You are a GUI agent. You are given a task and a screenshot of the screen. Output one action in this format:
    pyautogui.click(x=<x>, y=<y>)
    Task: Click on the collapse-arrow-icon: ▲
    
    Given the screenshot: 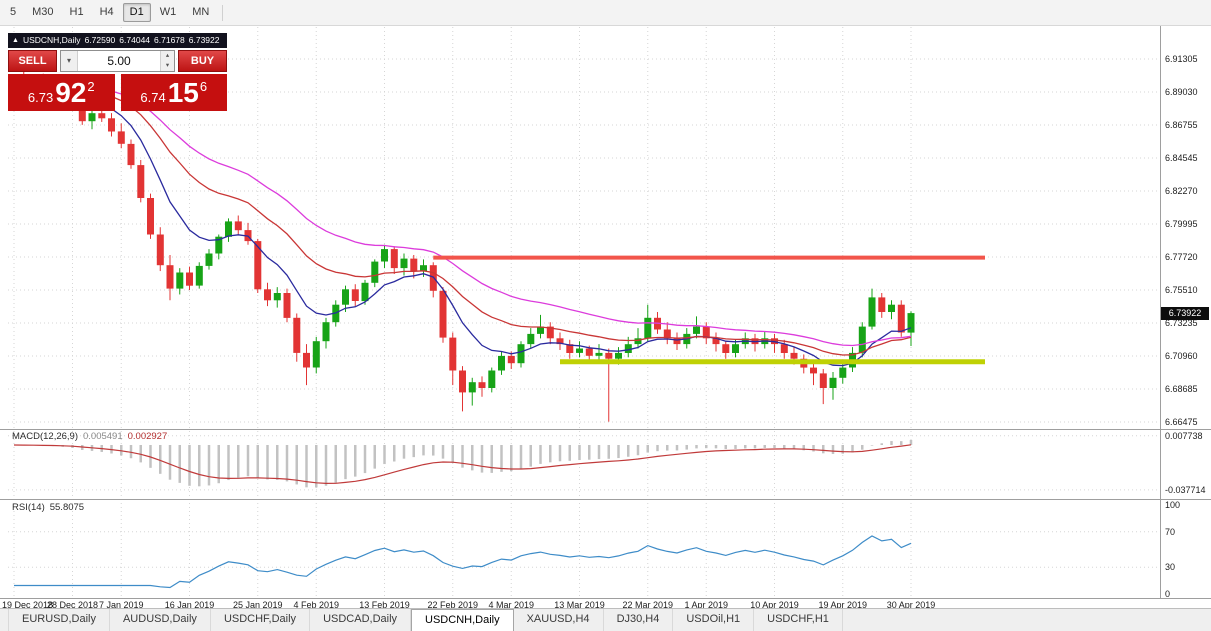 What is the action you would take?
    pyautogui.click(x=15, y=40)
    